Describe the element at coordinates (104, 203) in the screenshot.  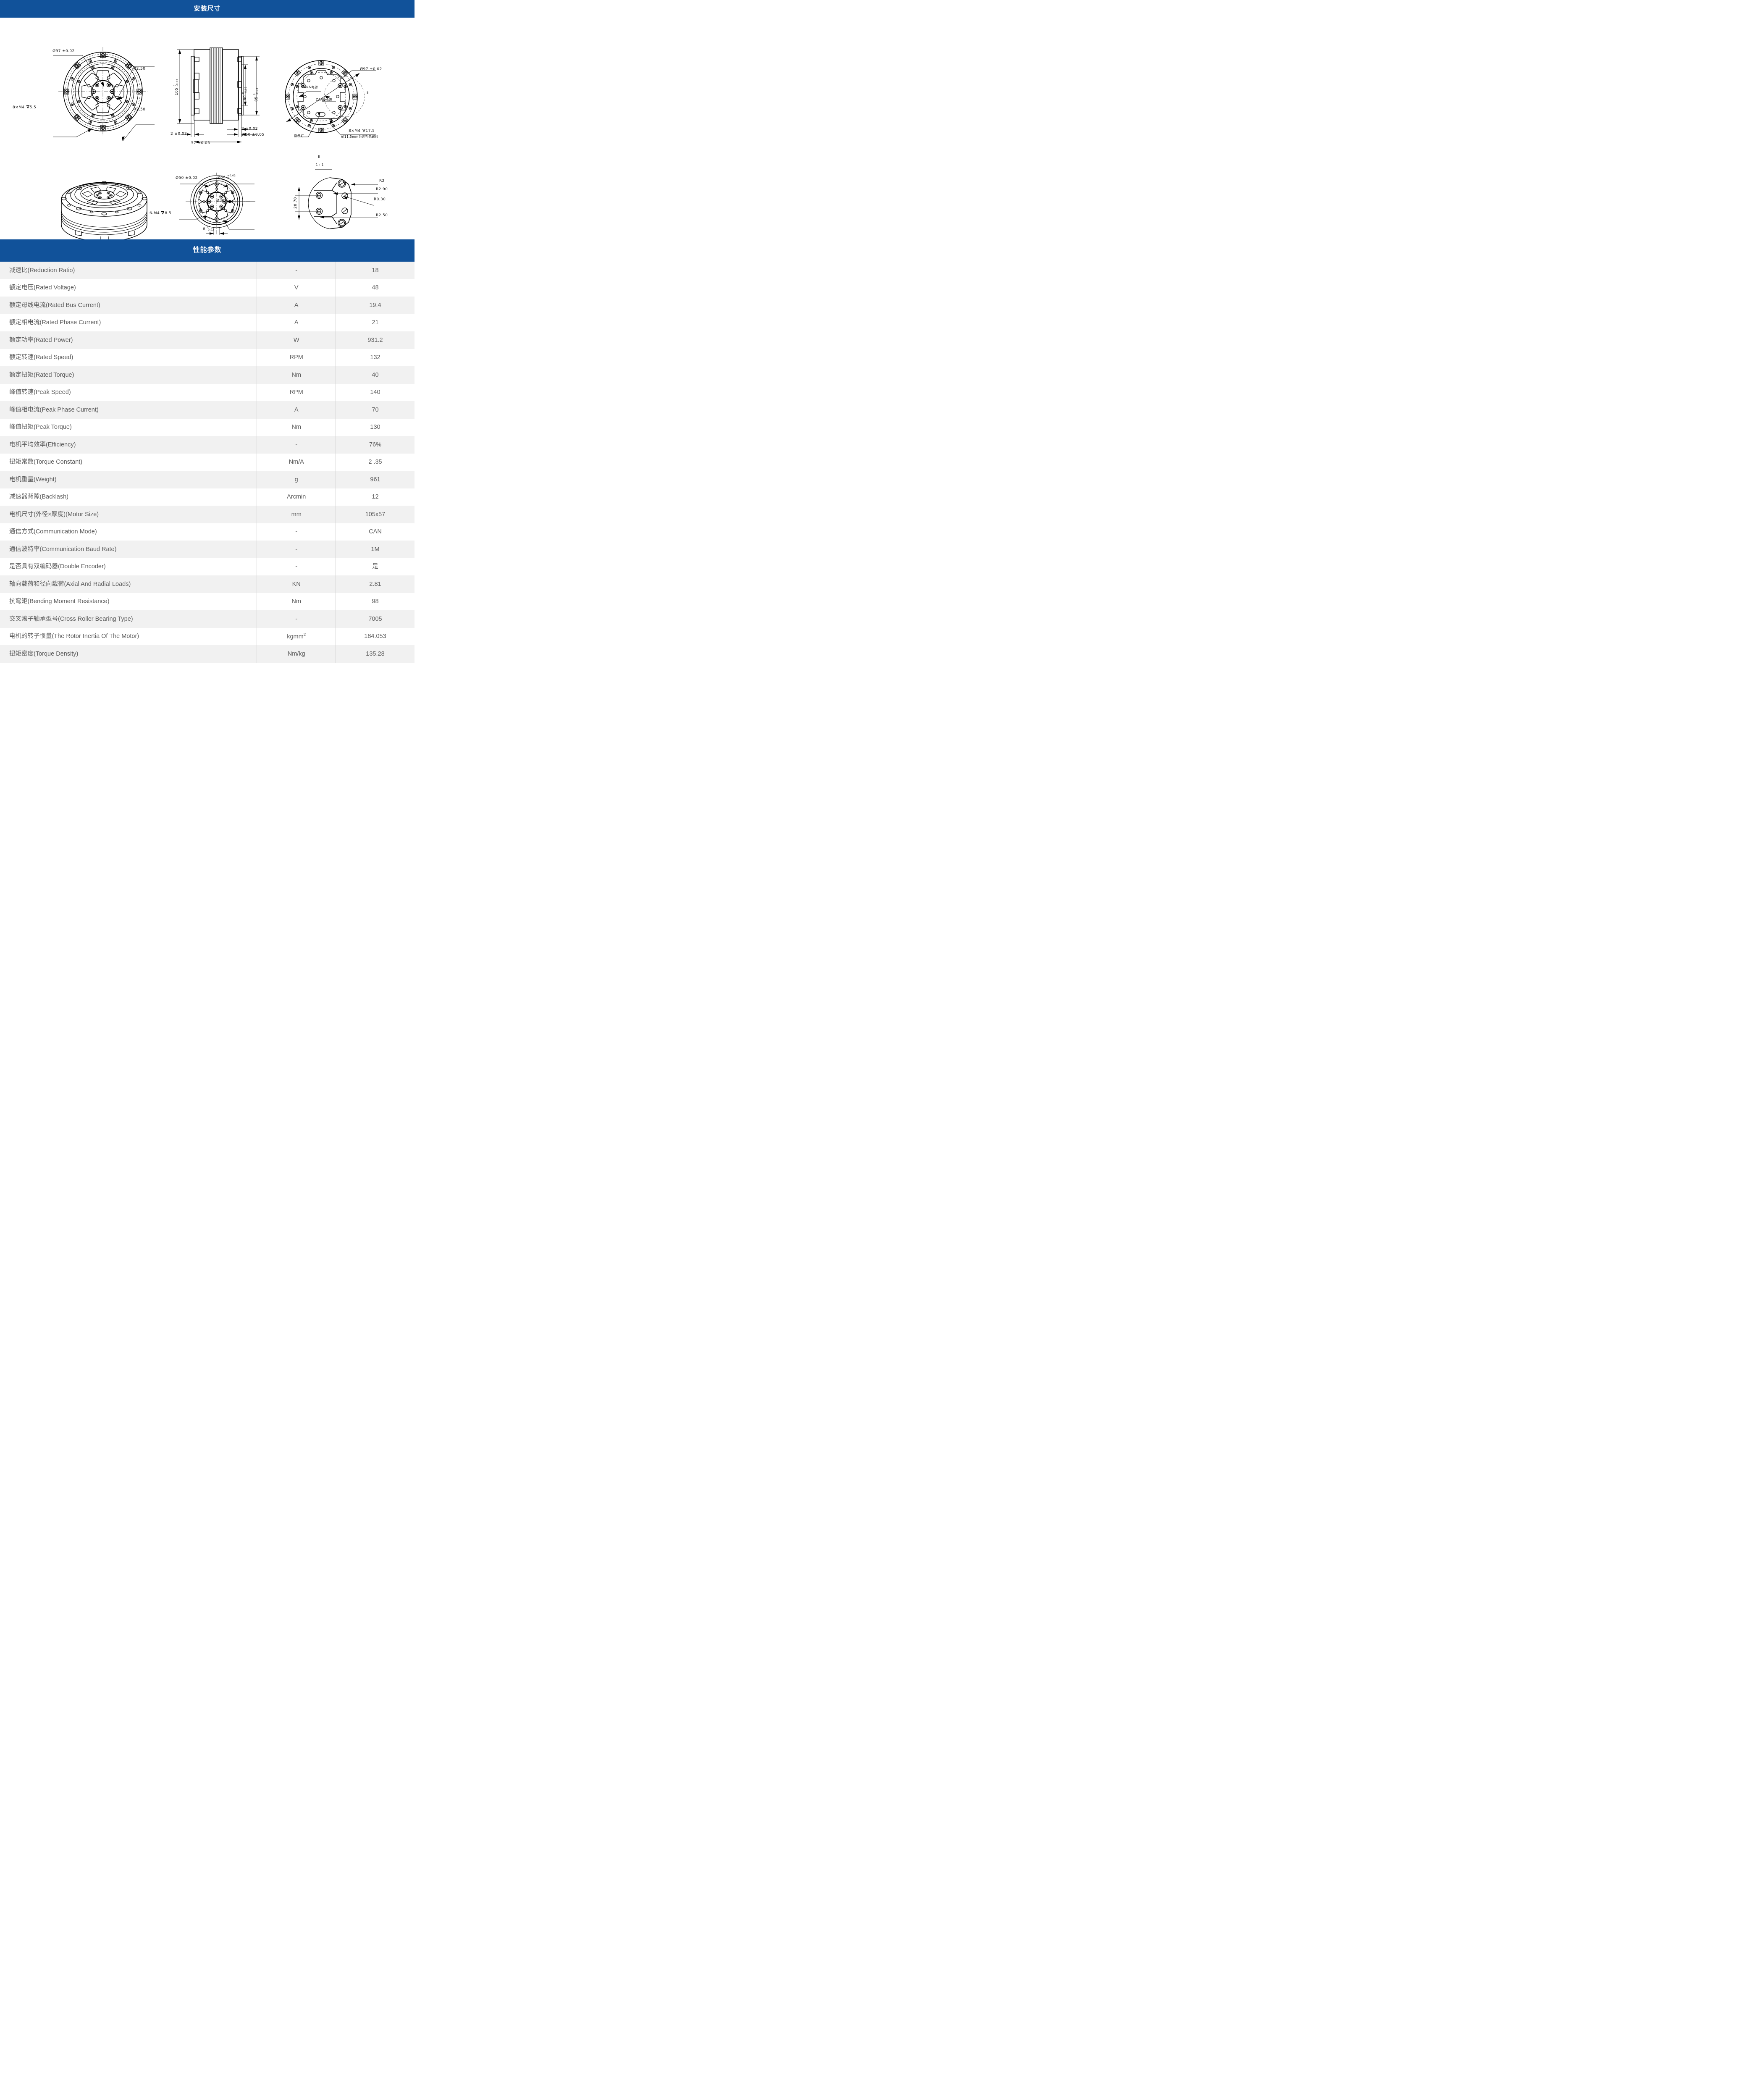
I see `isometric-product-view` at that location.